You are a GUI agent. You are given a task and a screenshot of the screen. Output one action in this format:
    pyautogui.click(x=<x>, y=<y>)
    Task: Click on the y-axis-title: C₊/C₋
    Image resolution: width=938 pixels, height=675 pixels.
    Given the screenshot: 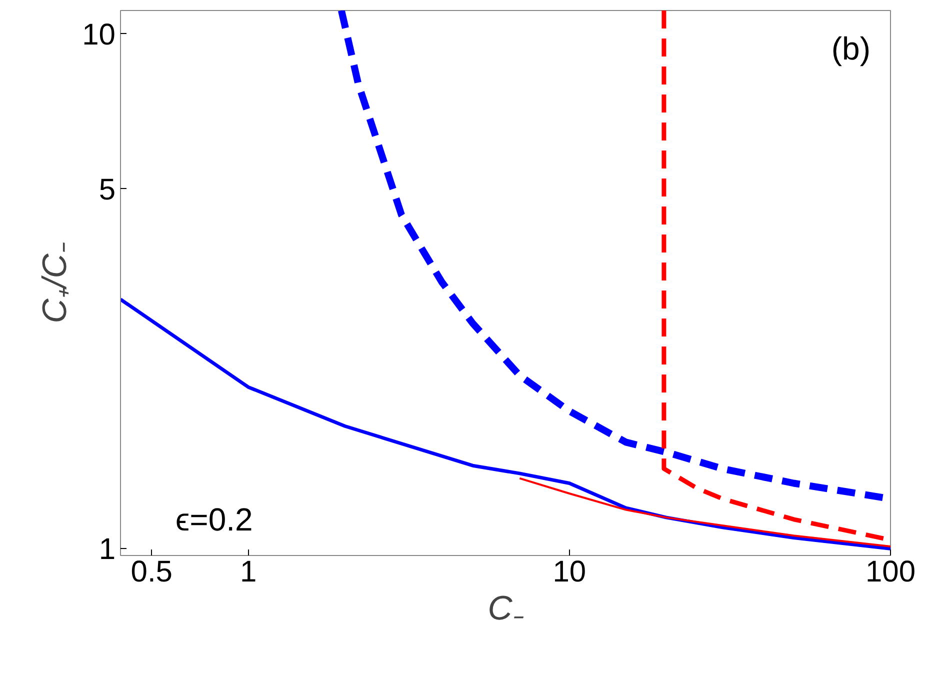 What is the action you would take?
    pyautogui.click(x=55, y=283)
    